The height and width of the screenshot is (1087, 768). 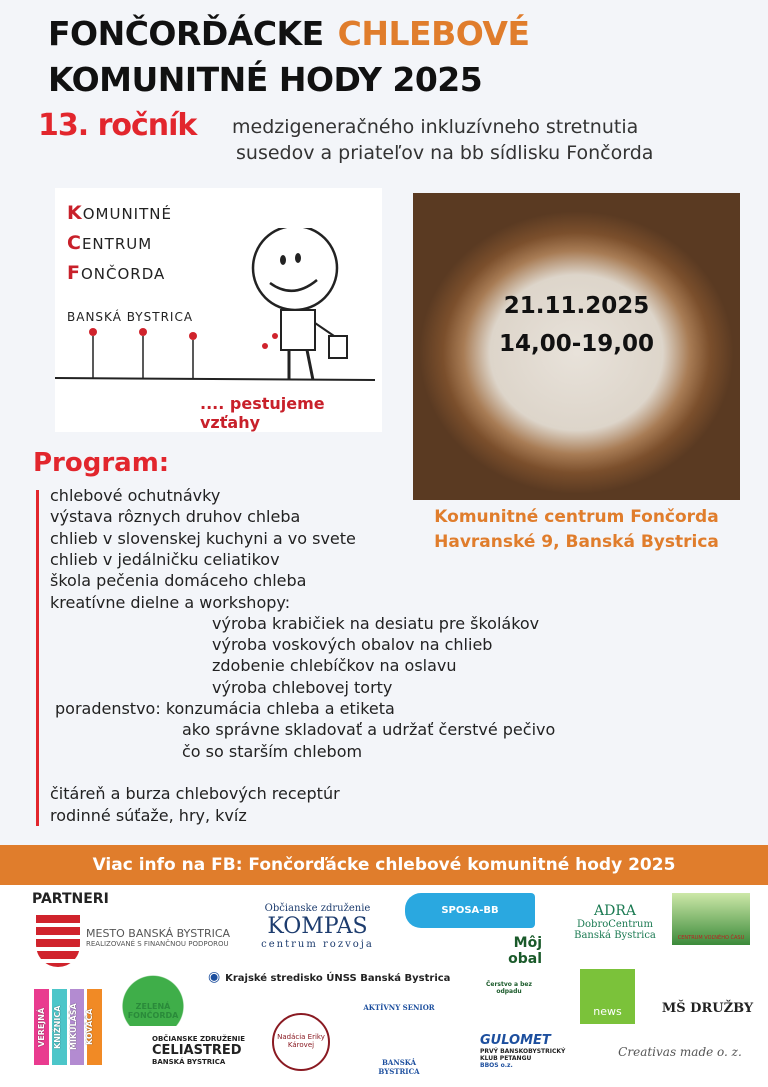 I want to click on library-name: VEREJNÁ KNIŽNICA MIKULÁŠA KOVÁČA, so click(x=65, y=1027).